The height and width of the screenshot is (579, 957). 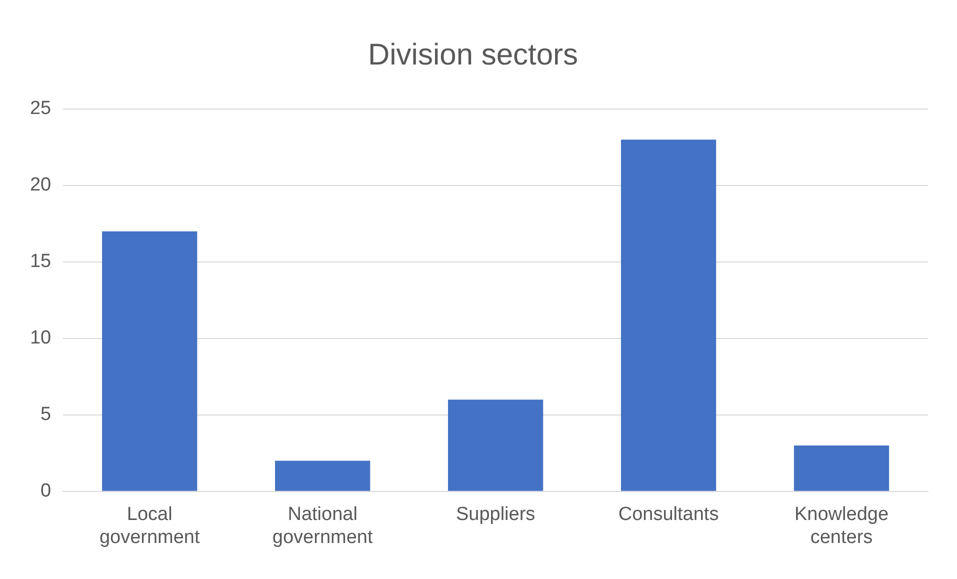 I want to click on y-tick-label: 25, so click(x=41, y=109).